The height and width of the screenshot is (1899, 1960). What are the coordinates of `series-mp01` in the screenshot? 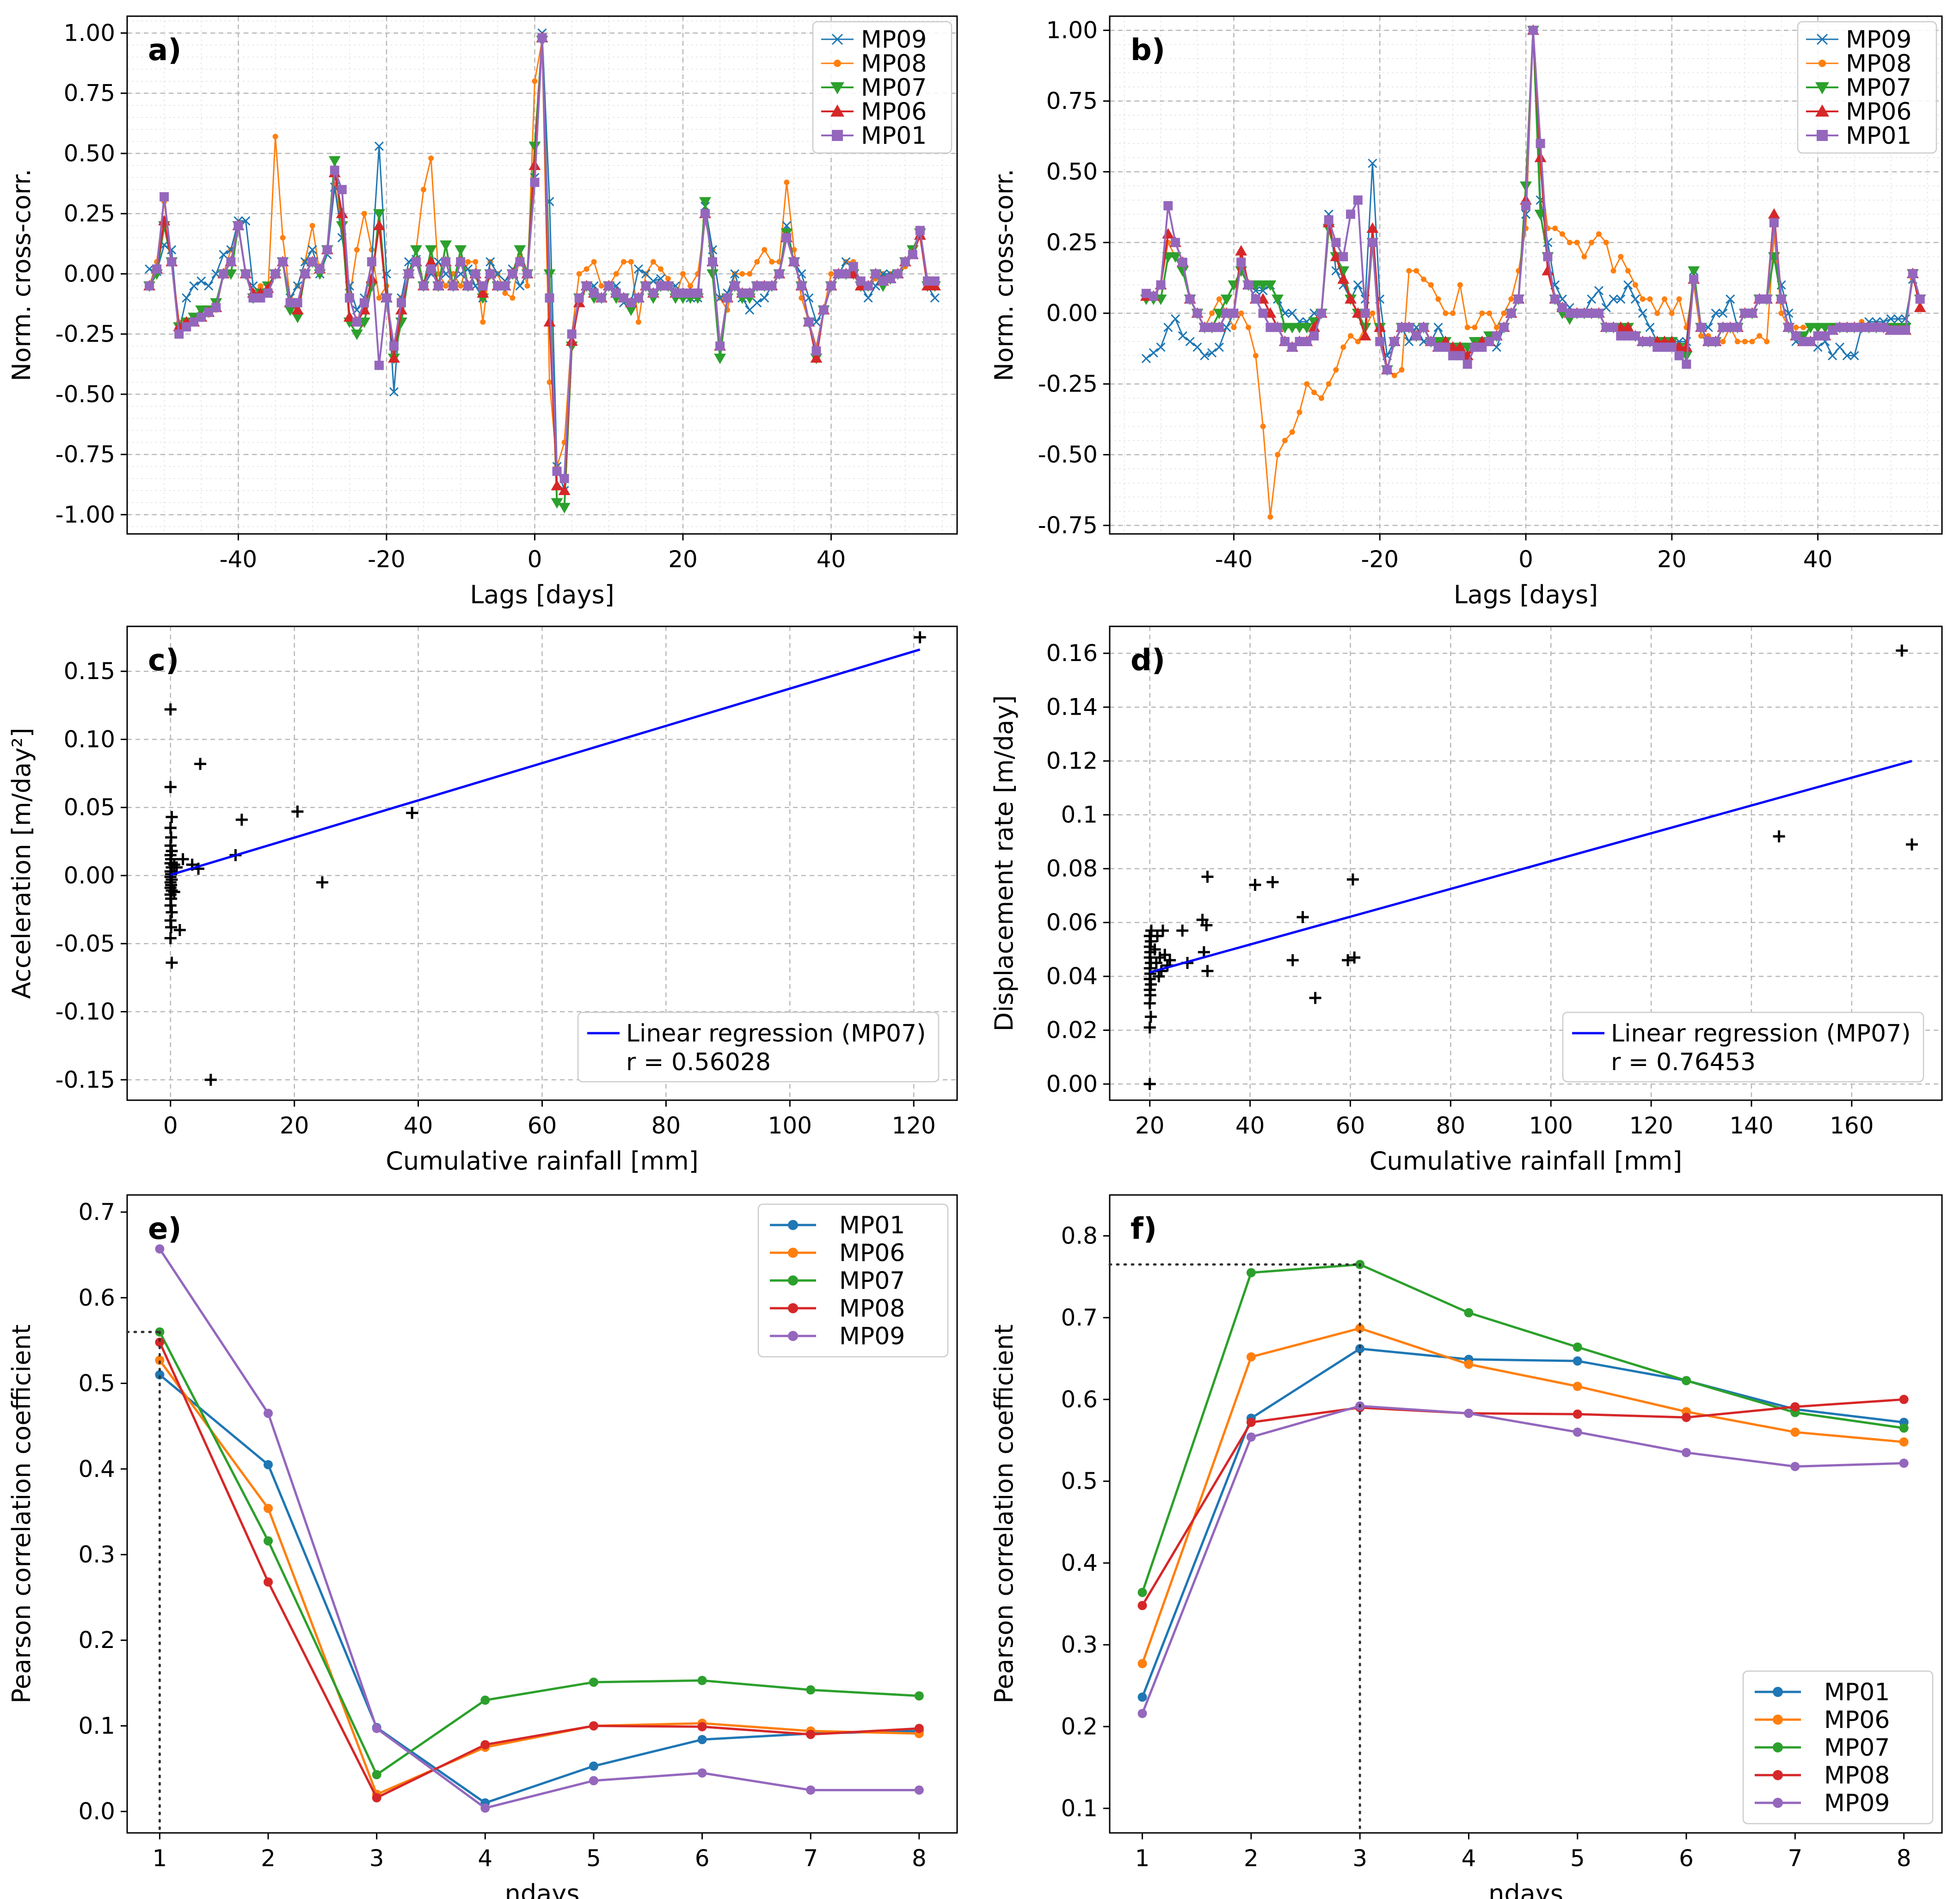 It's located at (1523, 1523).